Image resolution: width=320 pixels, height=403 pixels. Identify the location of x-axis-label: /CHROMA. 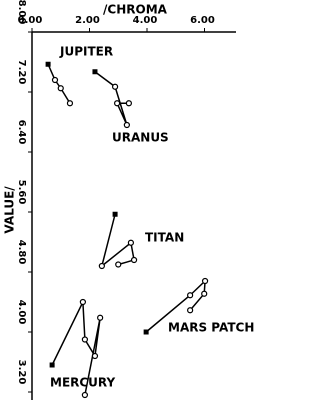
(135, 10).